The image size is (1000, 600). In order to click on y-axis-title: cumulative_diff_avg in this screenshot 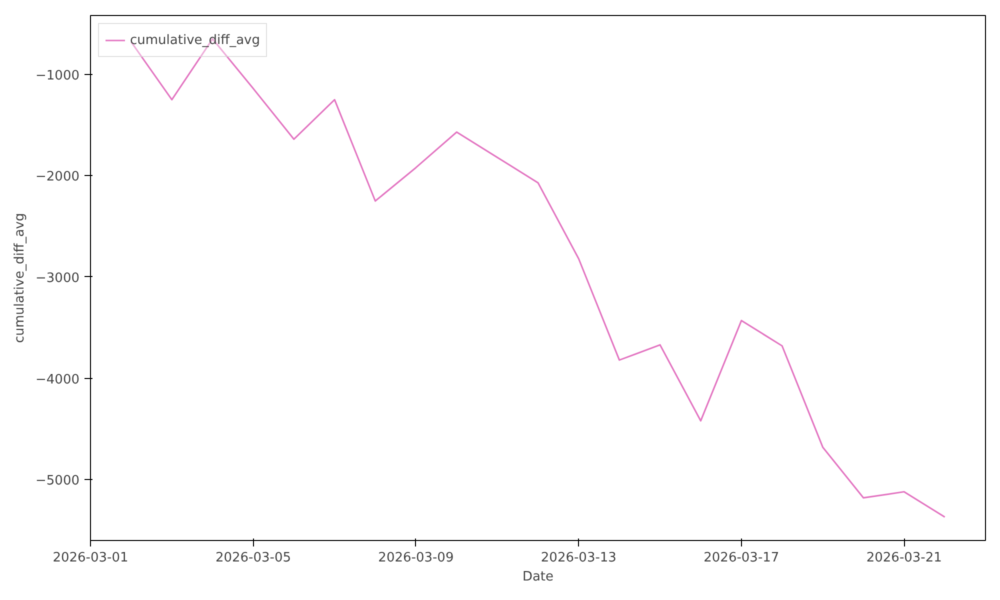, I will do `click(20, 278)`.